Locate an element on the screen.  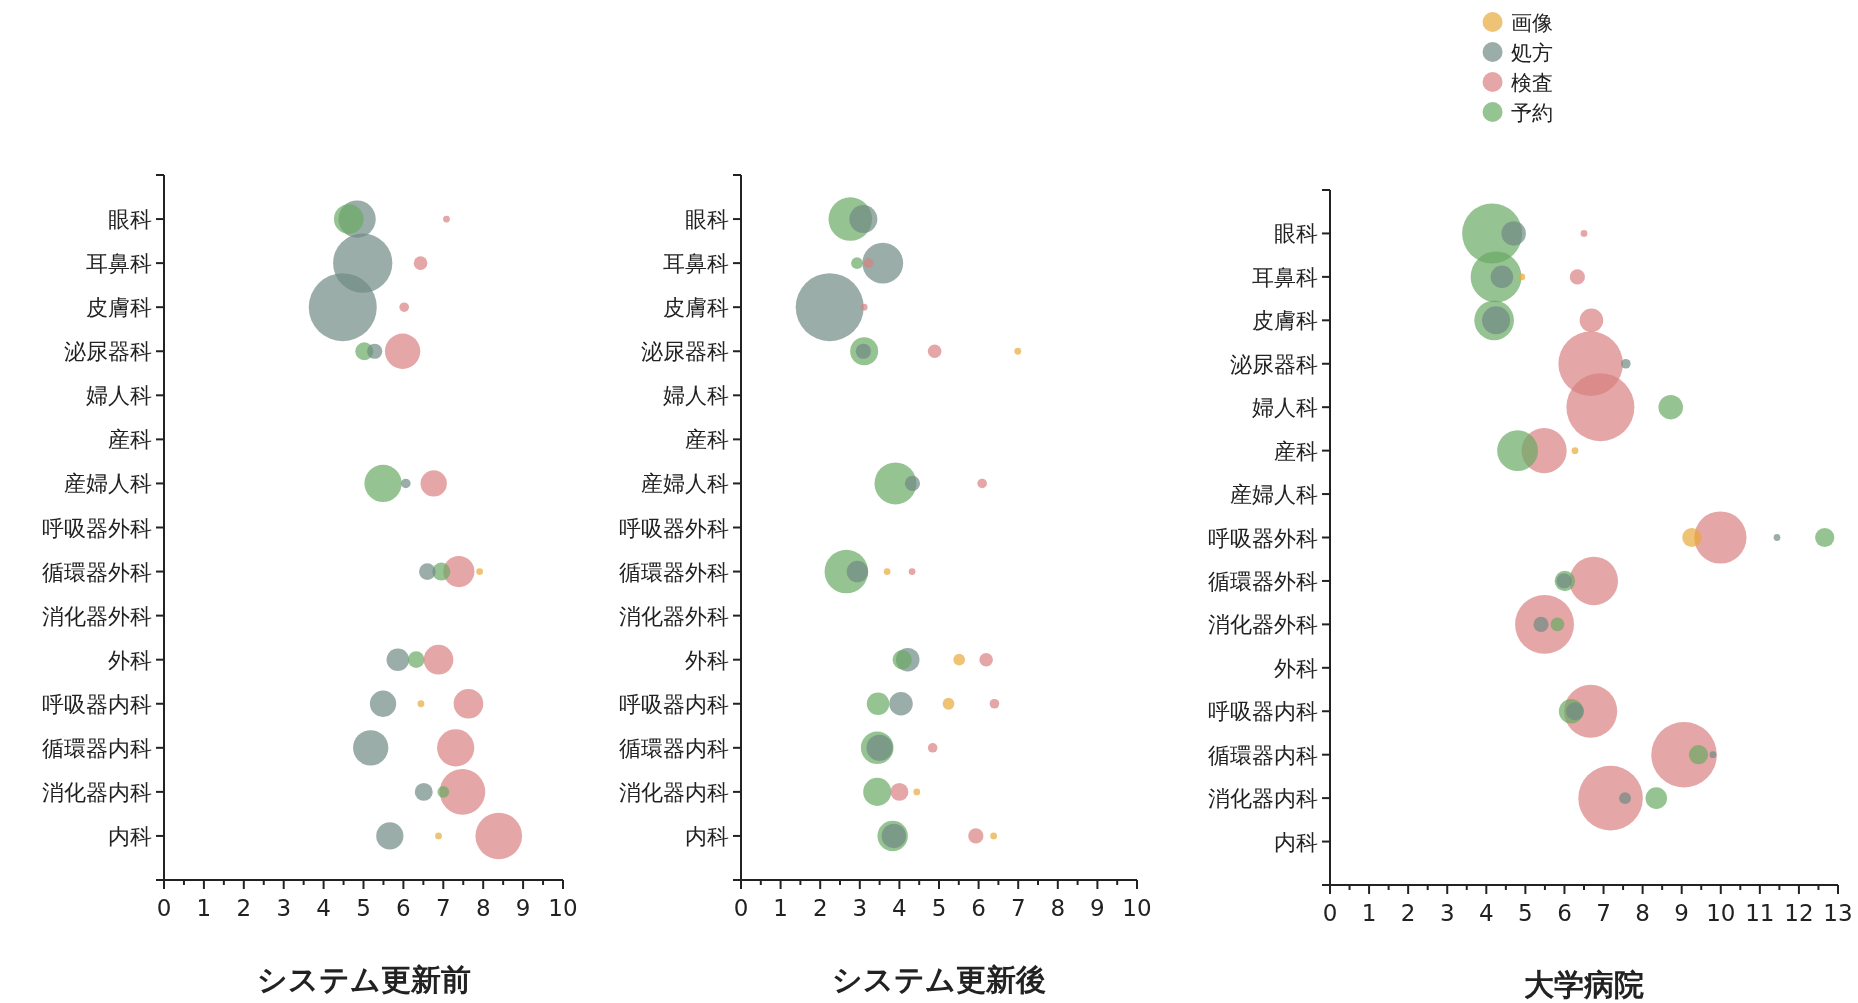
legend-label: 画像 is located at coordinates (1531, 23).